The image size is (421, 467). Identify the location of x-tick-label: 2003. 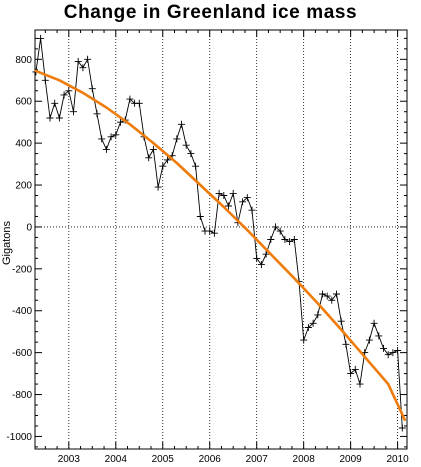
(69, 459).